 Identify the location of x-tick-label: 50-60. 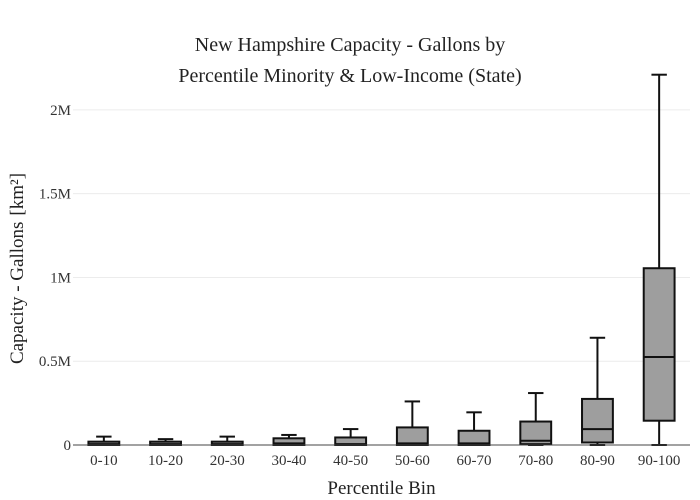
(412, 461).